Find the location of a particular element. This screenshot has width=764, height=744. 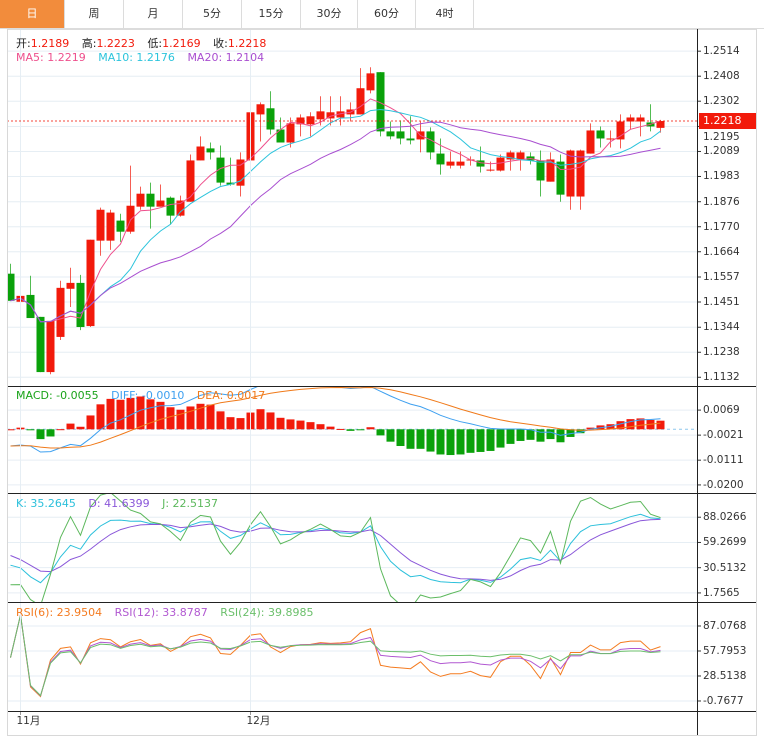

tab-15min: 15分 is located at coordinates (271, 14).